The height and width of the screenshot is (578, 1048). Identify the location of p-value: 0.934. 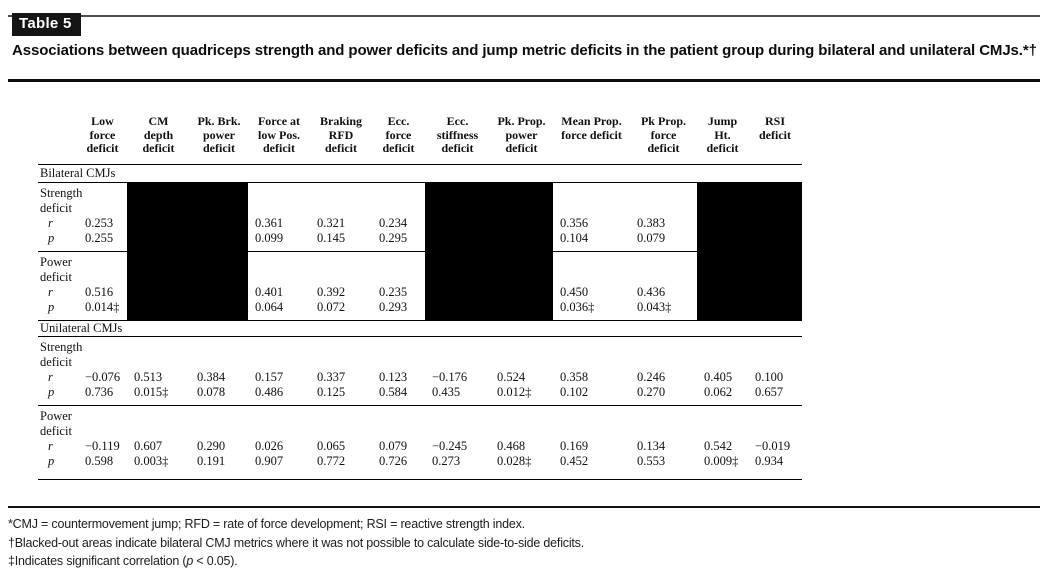
(769, 461).